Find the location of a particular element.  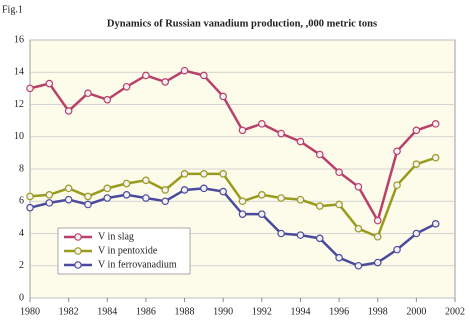

legend-label: V in pentoxide is located at coordinates (128, 250).